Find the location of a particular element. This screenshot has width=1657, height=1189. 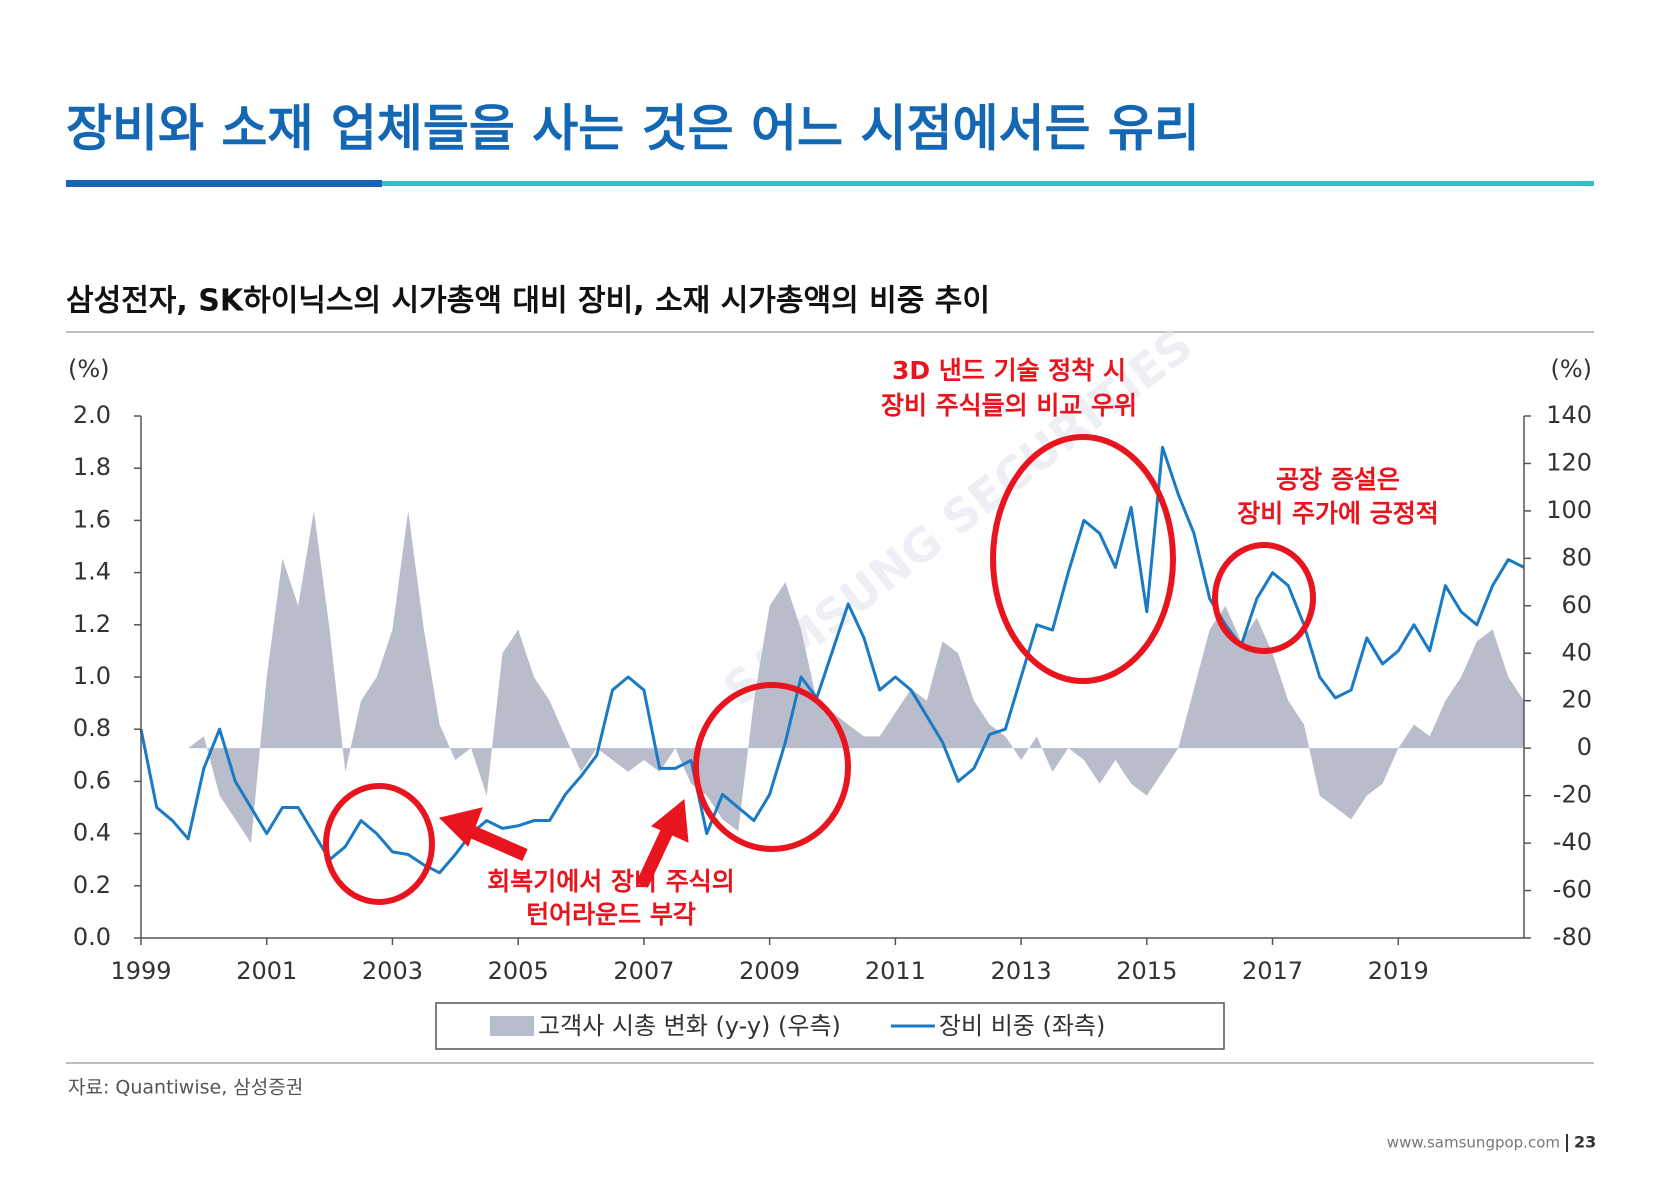

y-tick-label: 1.6 is located at coordinates (92, 519).